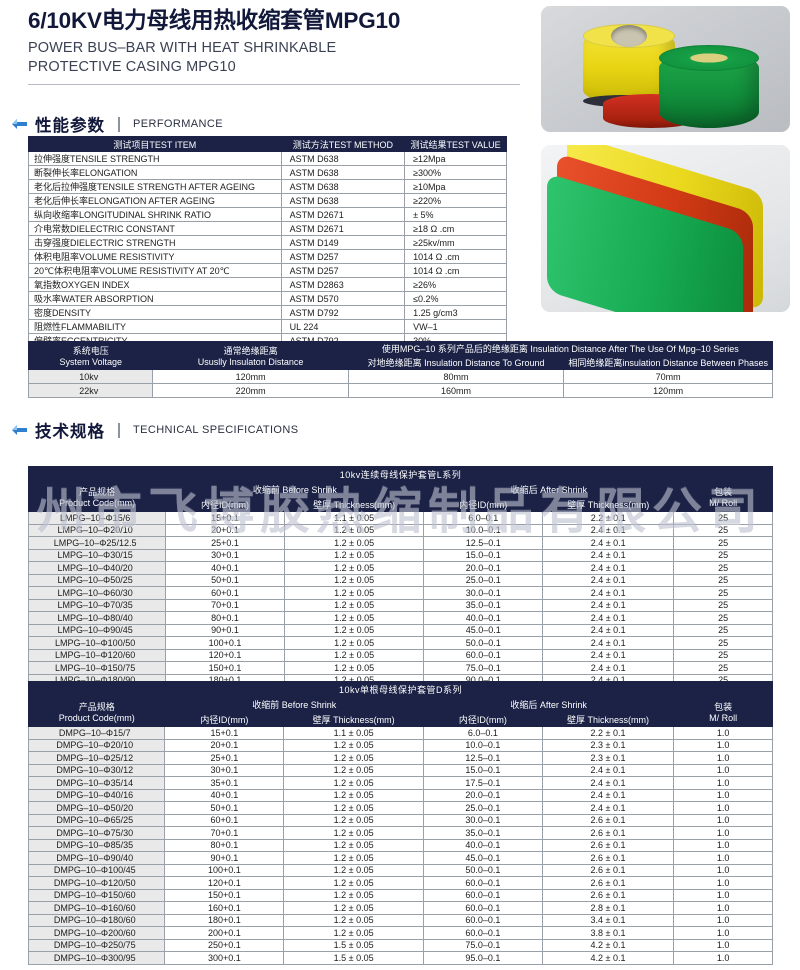 This screenshot has width=800, height=970. I want to click on table-cell: LMPG–10–Φ80/40, so click(97, 618).